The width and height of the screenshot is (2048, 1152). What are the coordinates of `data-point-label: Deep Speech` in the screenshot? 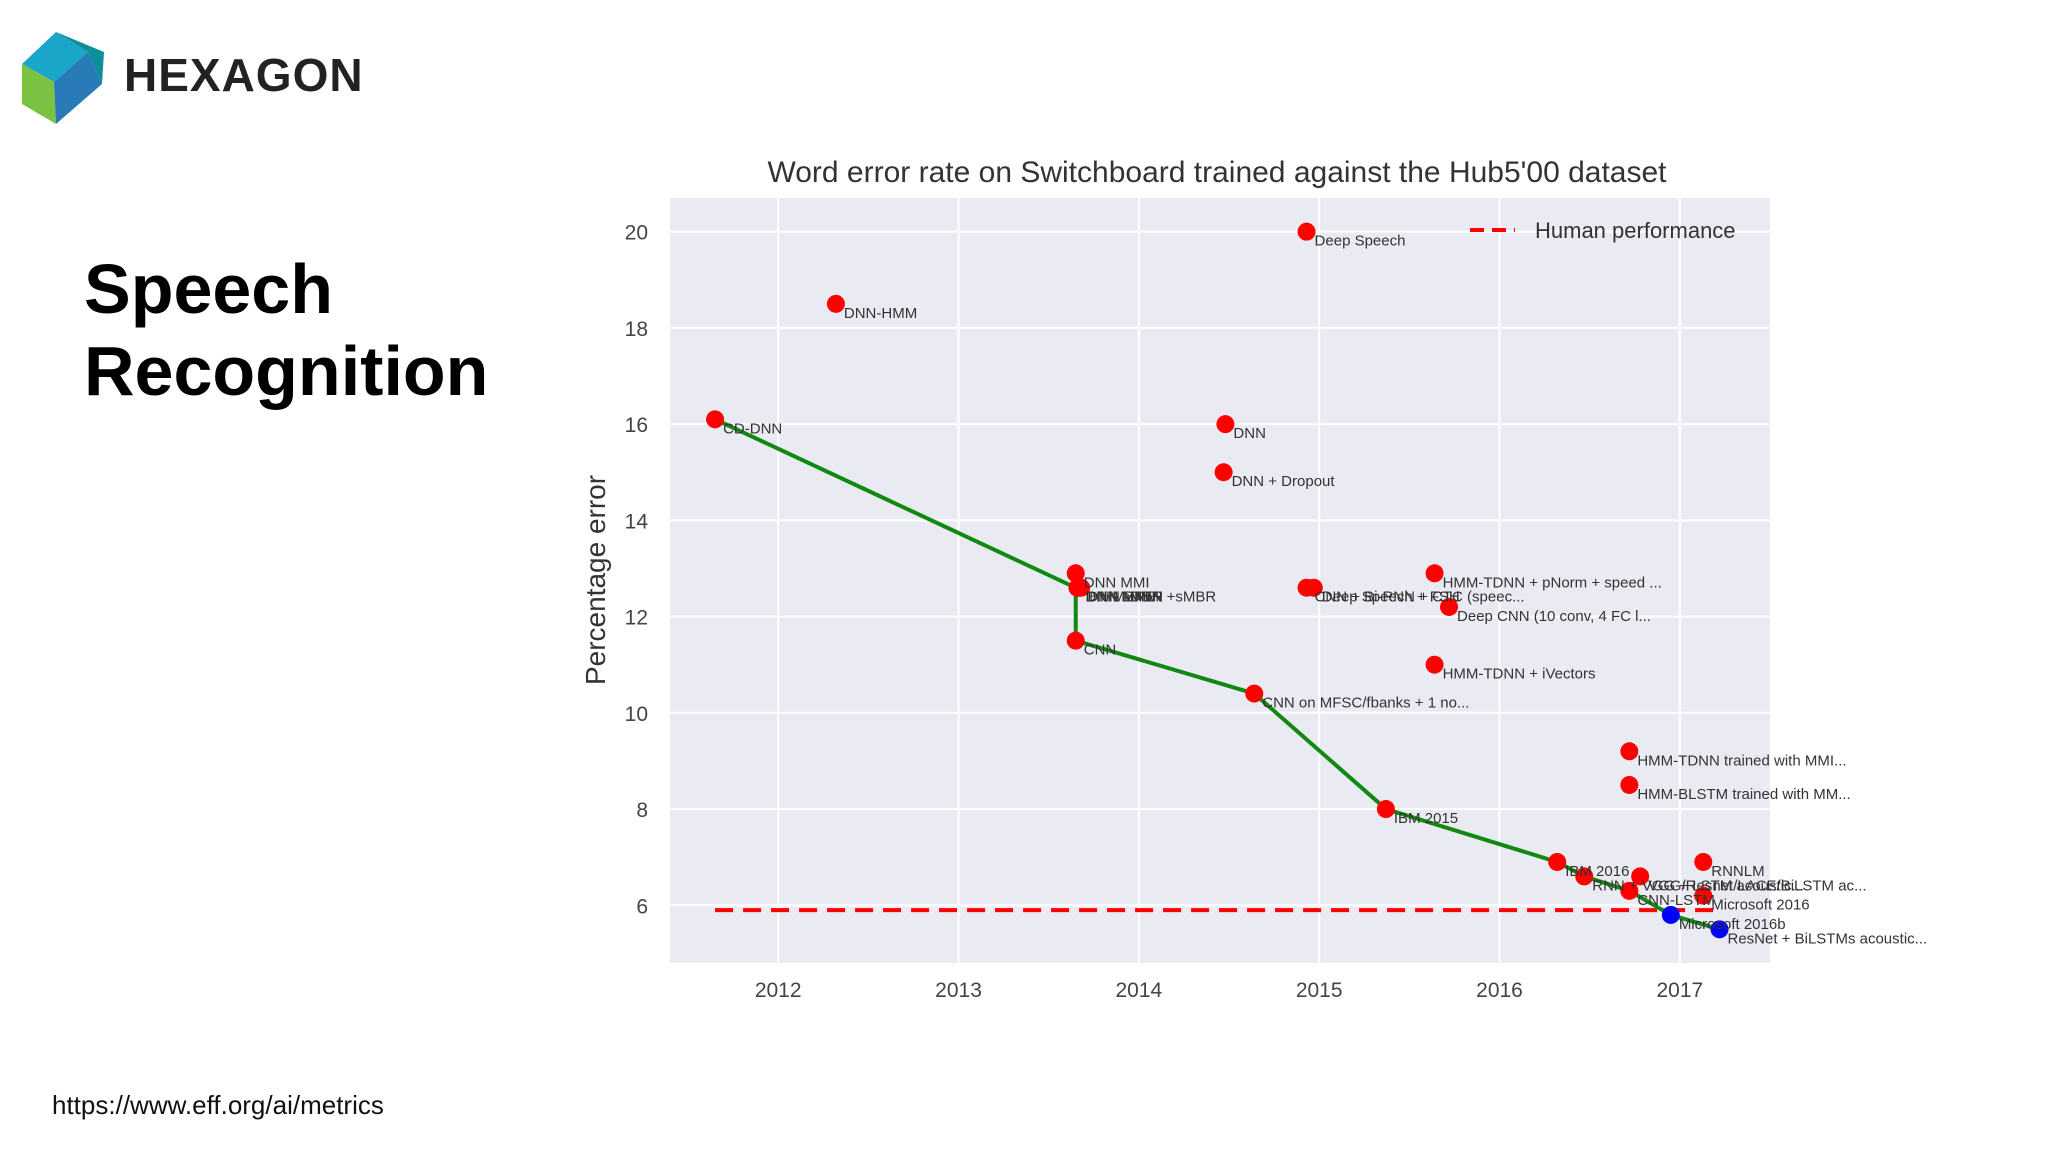 It's located at (1360, 241).